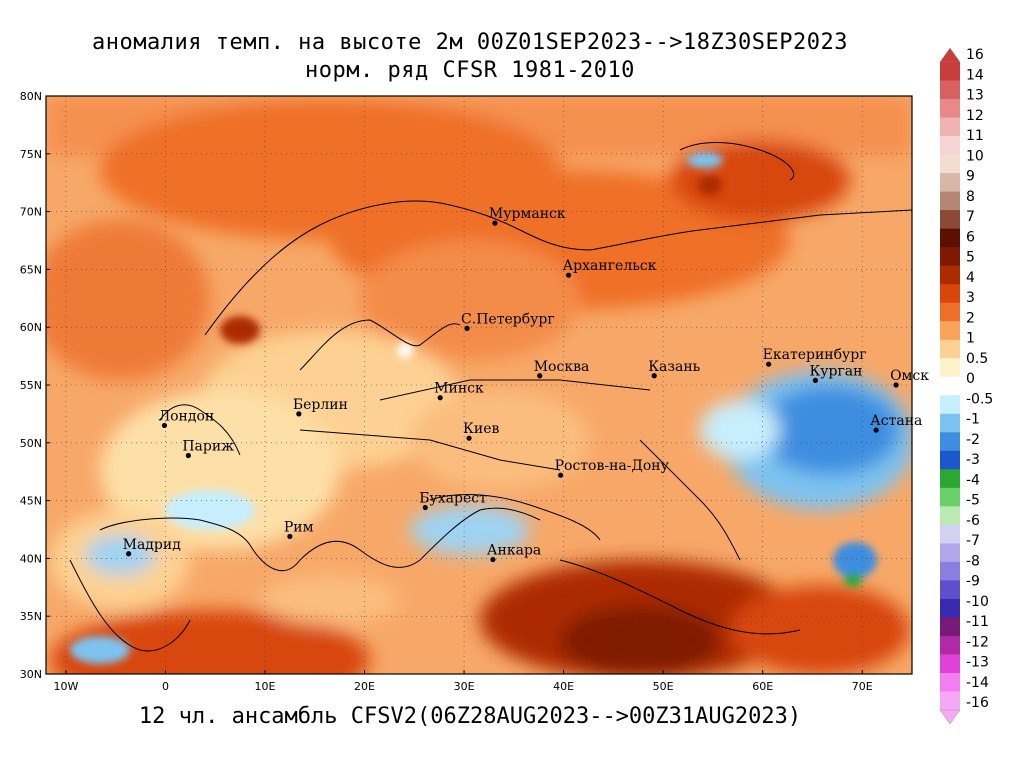 Image resolution: width=1024 pixels, height=768 pixels. What do you see at coordinates (815, 355) in the screenshot?
I see `city-label: Екатеринбург` at bounding box center [815, 355].